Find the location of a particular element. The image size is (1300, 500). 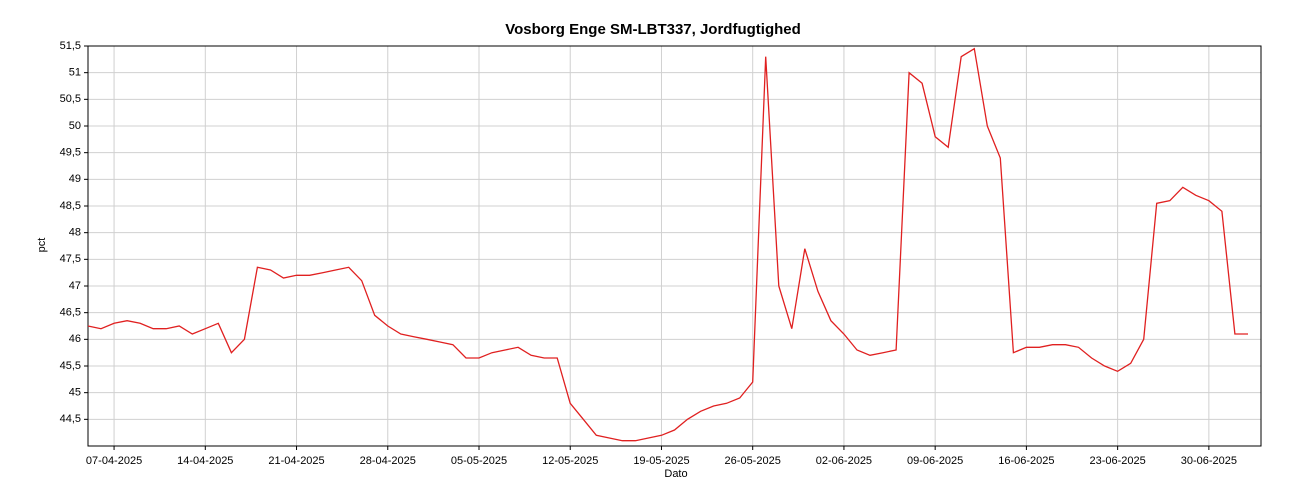

x-tick-label: 12-05-2025 is located at coordinates (570, 461).